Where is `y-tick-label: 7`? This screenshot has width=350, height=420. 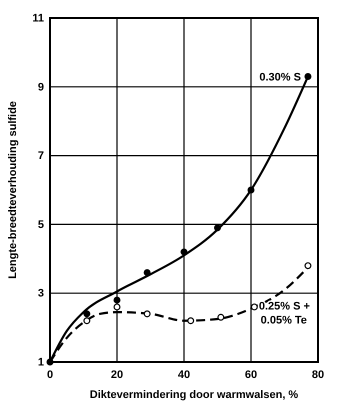
y-tick-label: 7 is located at coordinates (41, 156).